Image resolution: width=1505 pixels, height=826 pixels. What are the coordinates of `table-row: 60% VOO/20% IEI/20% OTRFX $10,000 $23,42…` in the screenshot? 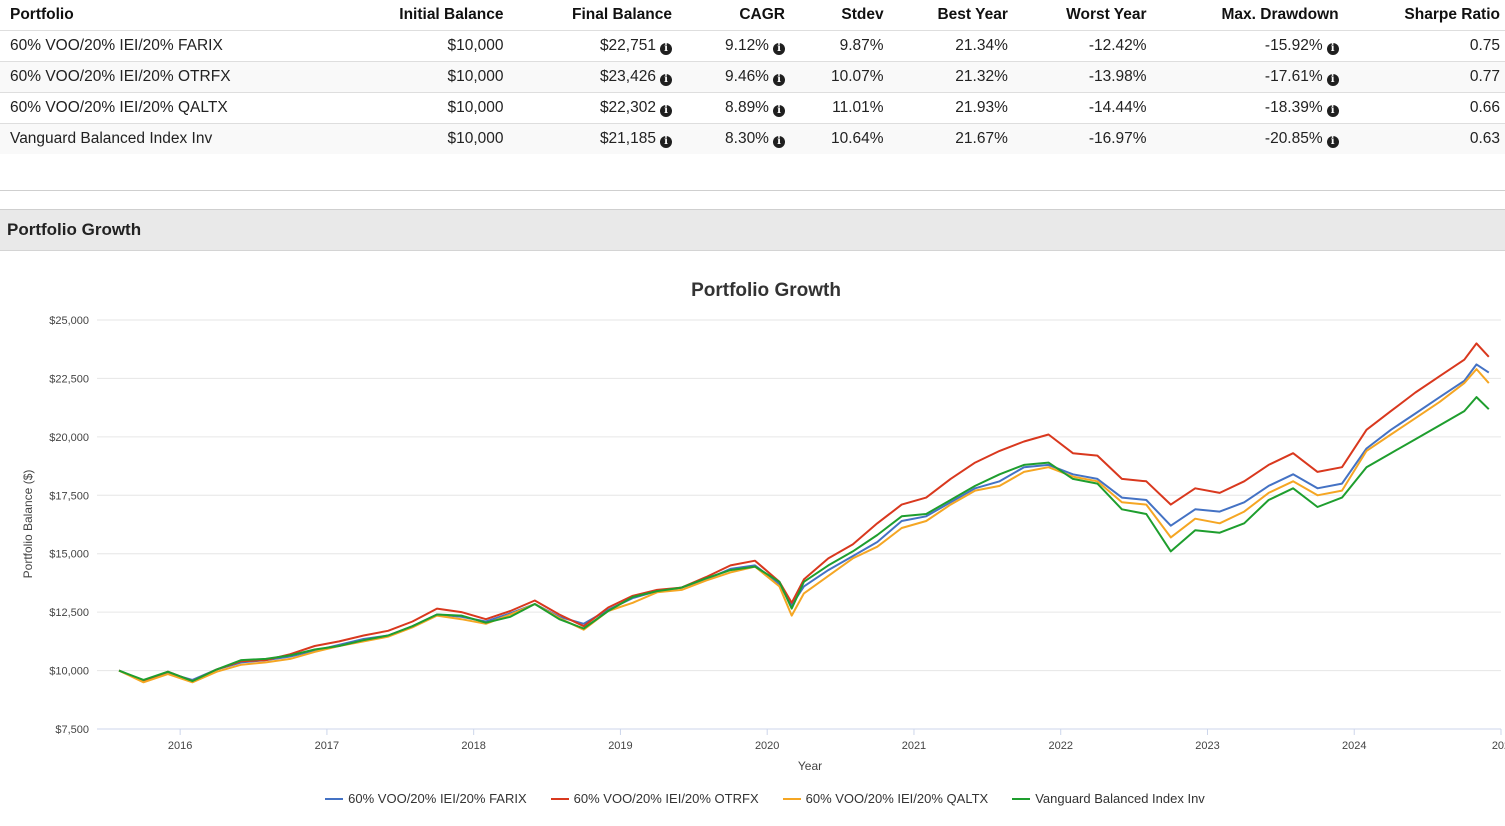 It's located at (752, 77).